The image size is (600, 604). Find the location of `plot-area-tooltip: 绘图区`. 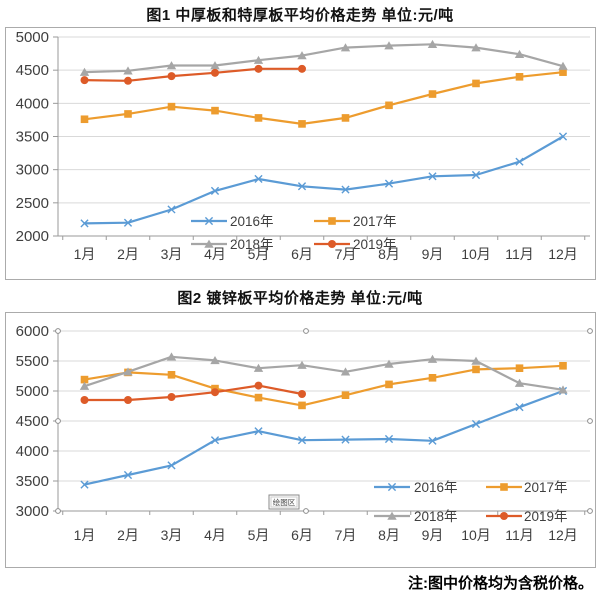

plot-area-tooltip: 绘图区 is located at coordinates (284, 502).